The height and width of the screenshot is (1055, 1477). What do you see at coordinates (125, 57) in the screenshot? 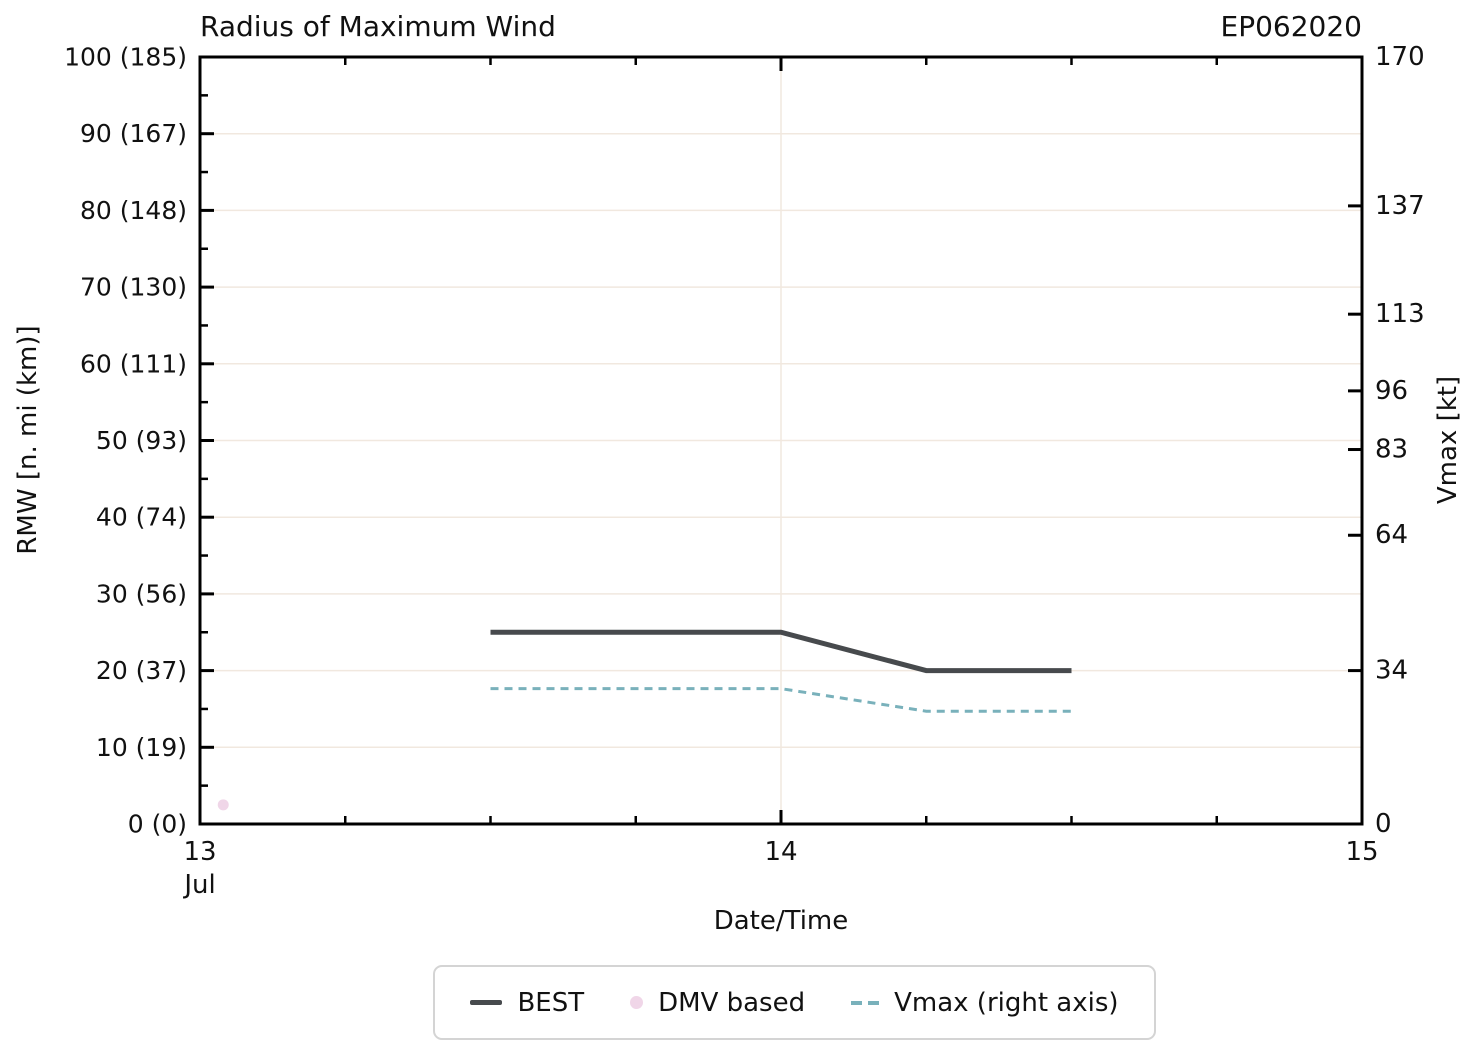
I see `y-left-tick-label: 100 (185)` at bounding box center [125, 57].